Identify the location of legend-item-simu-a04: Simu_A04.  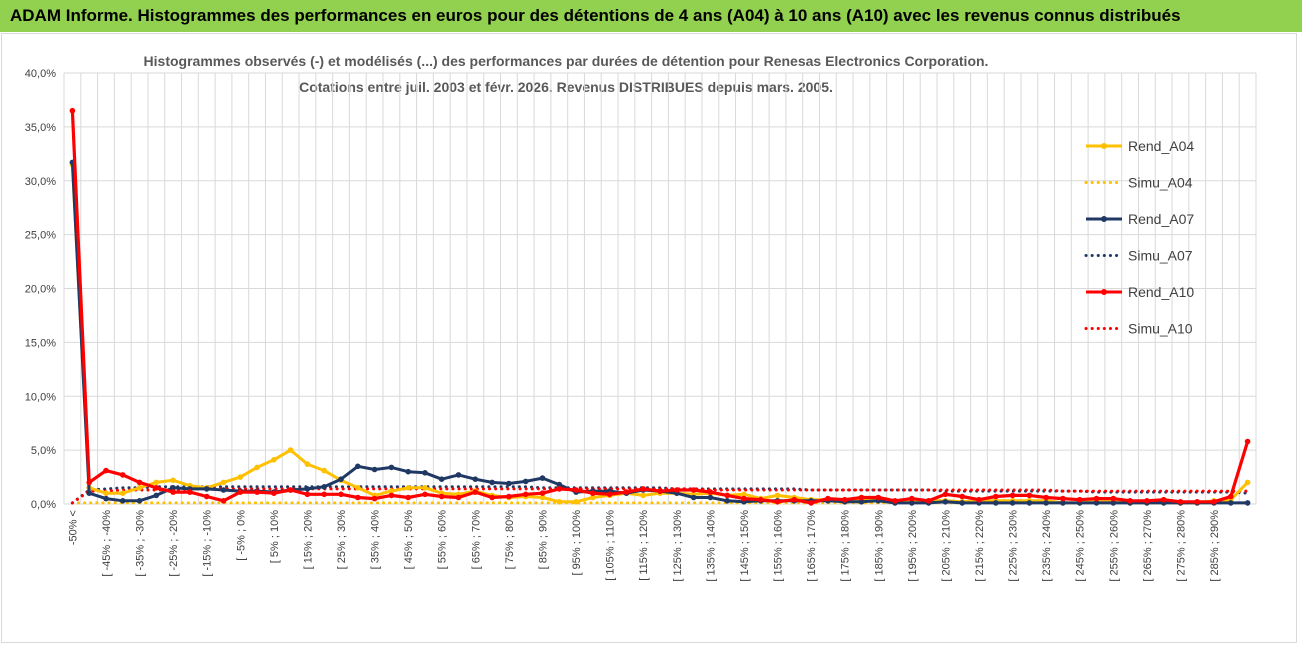
(1138, 183).